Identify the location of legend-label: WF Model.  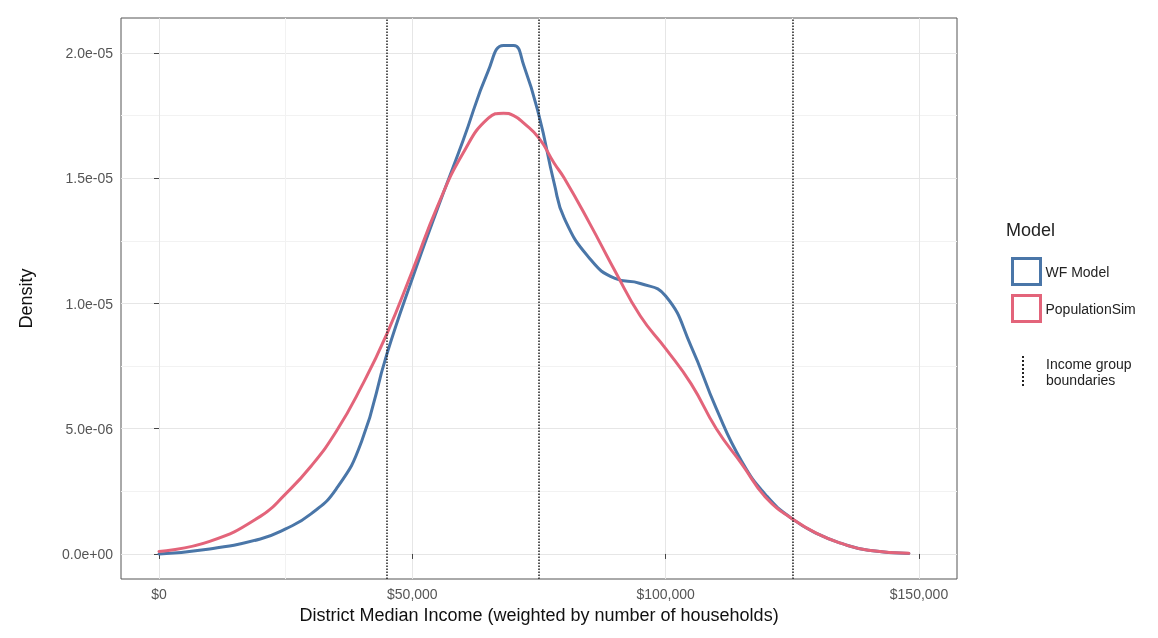
(1077, 271).